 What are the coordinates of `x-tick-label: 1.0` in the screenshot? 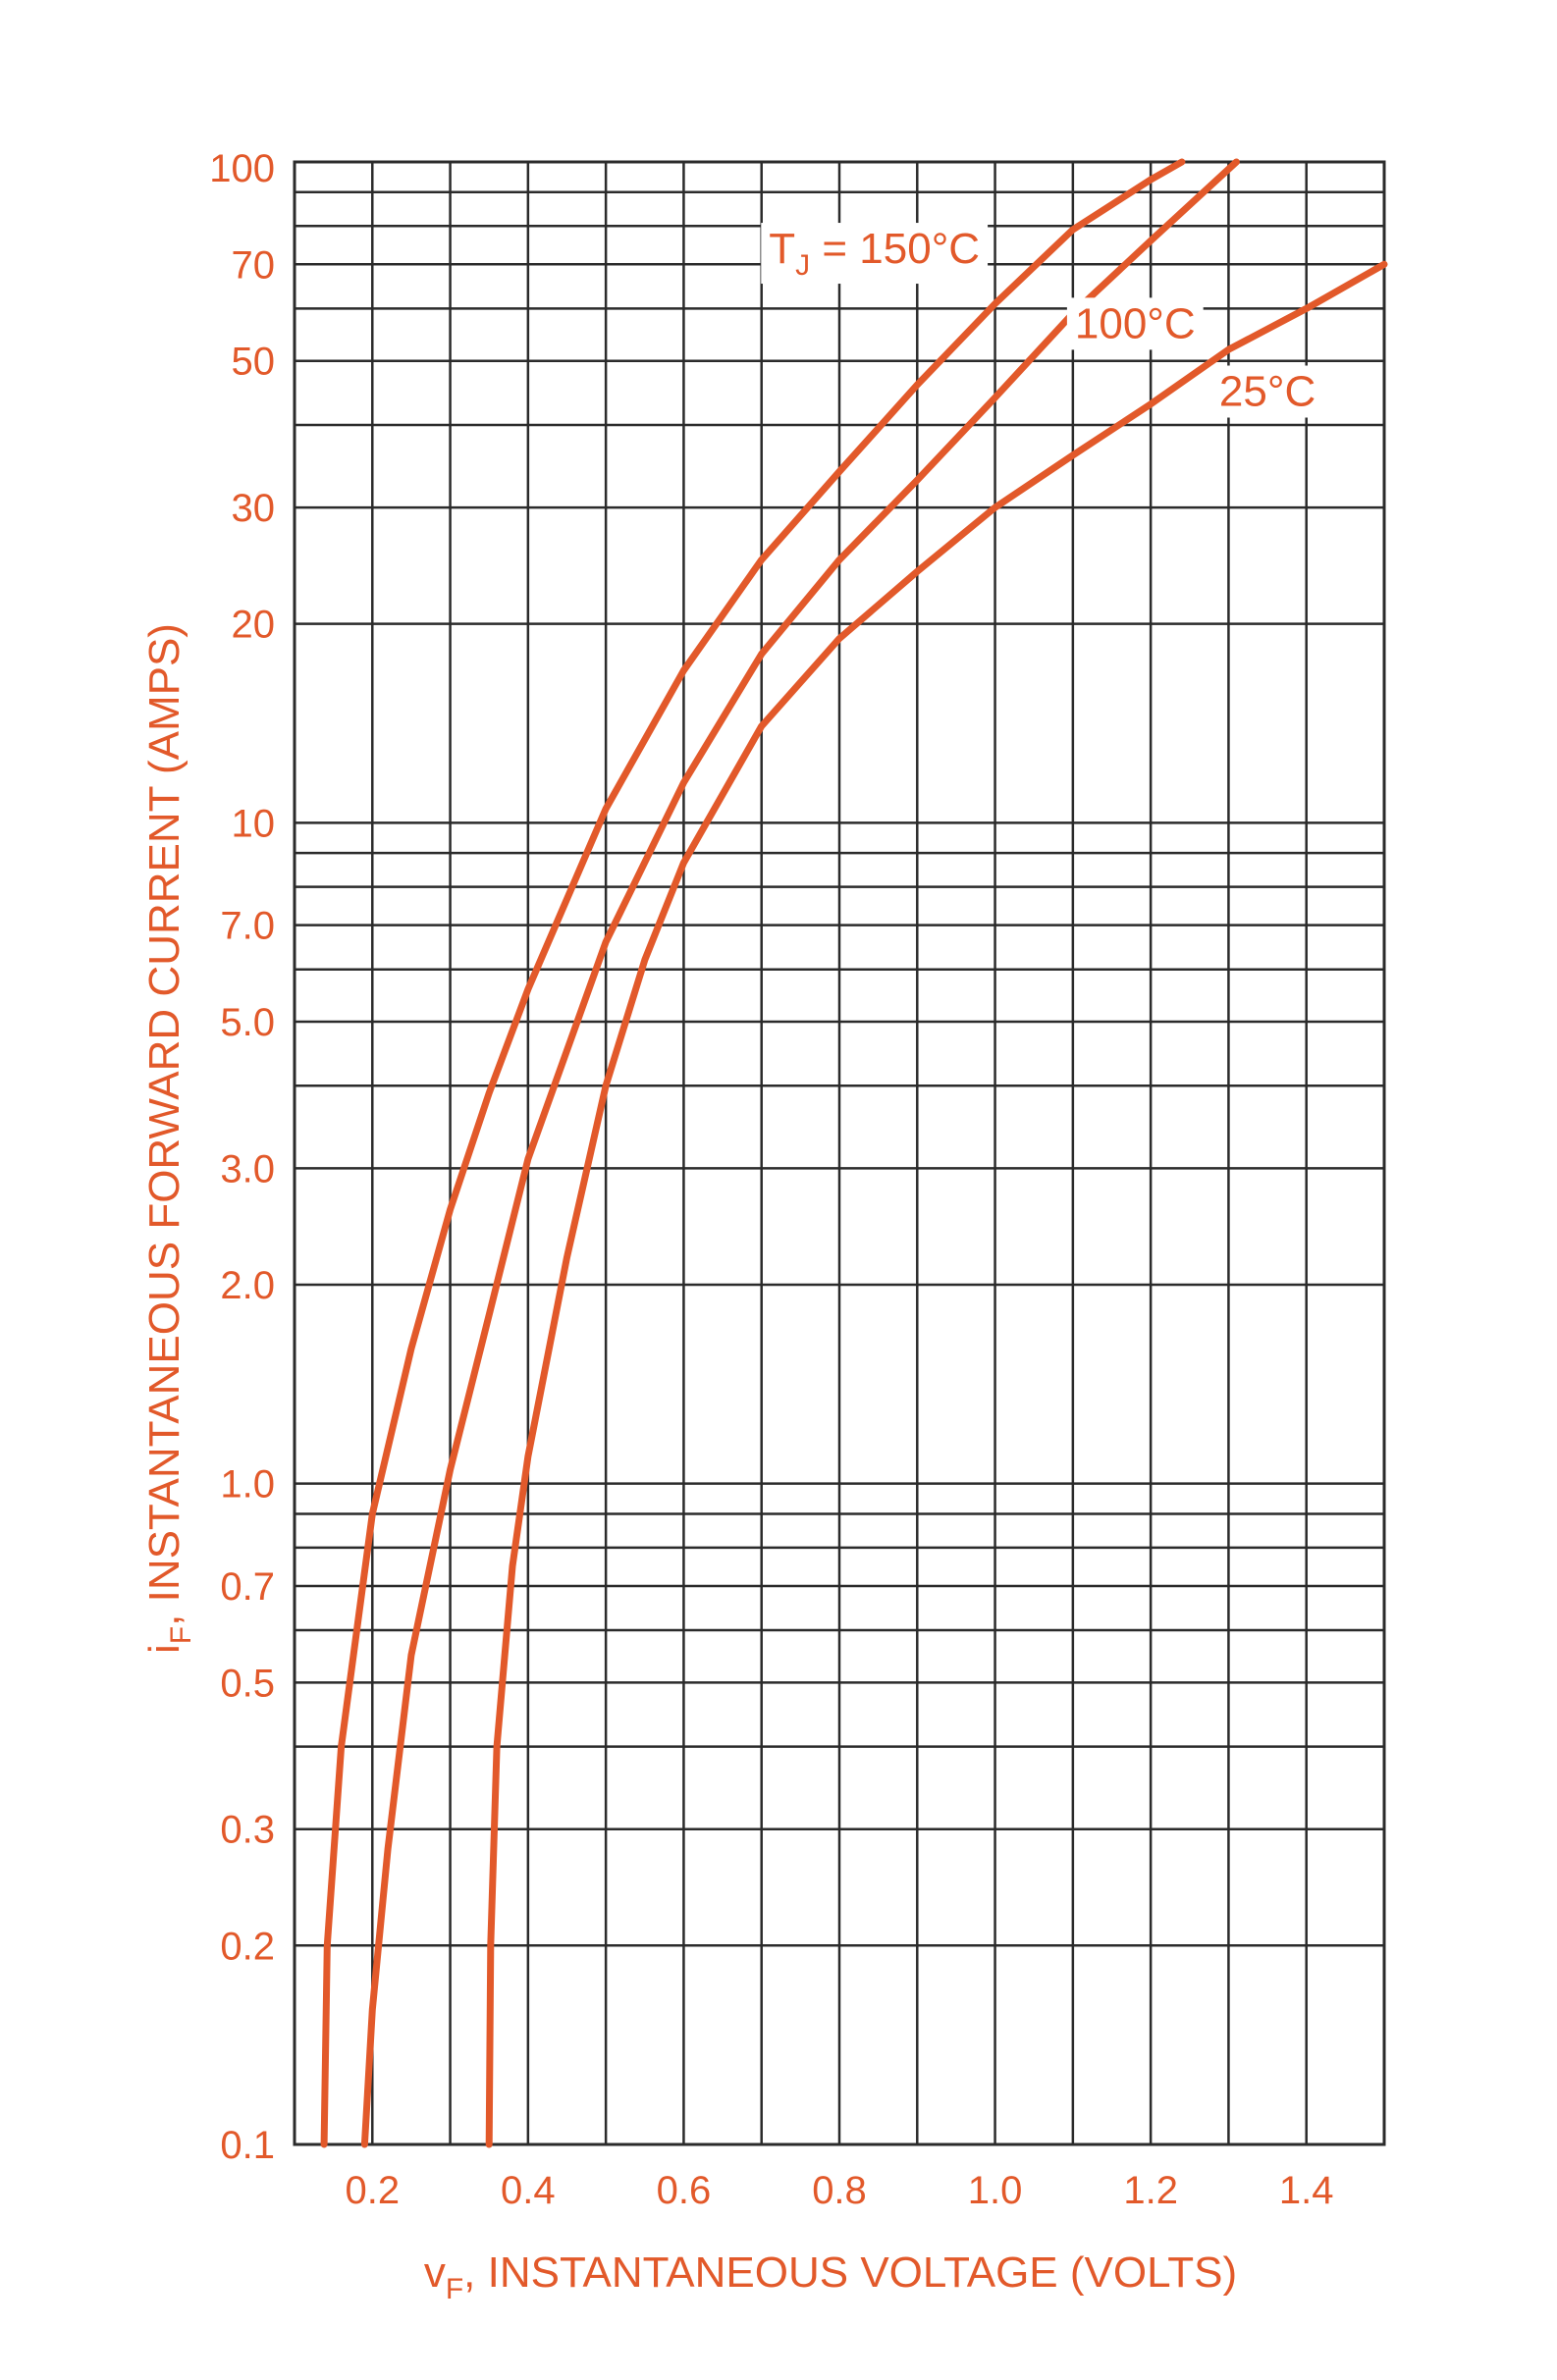 It's located at (996, 2190).